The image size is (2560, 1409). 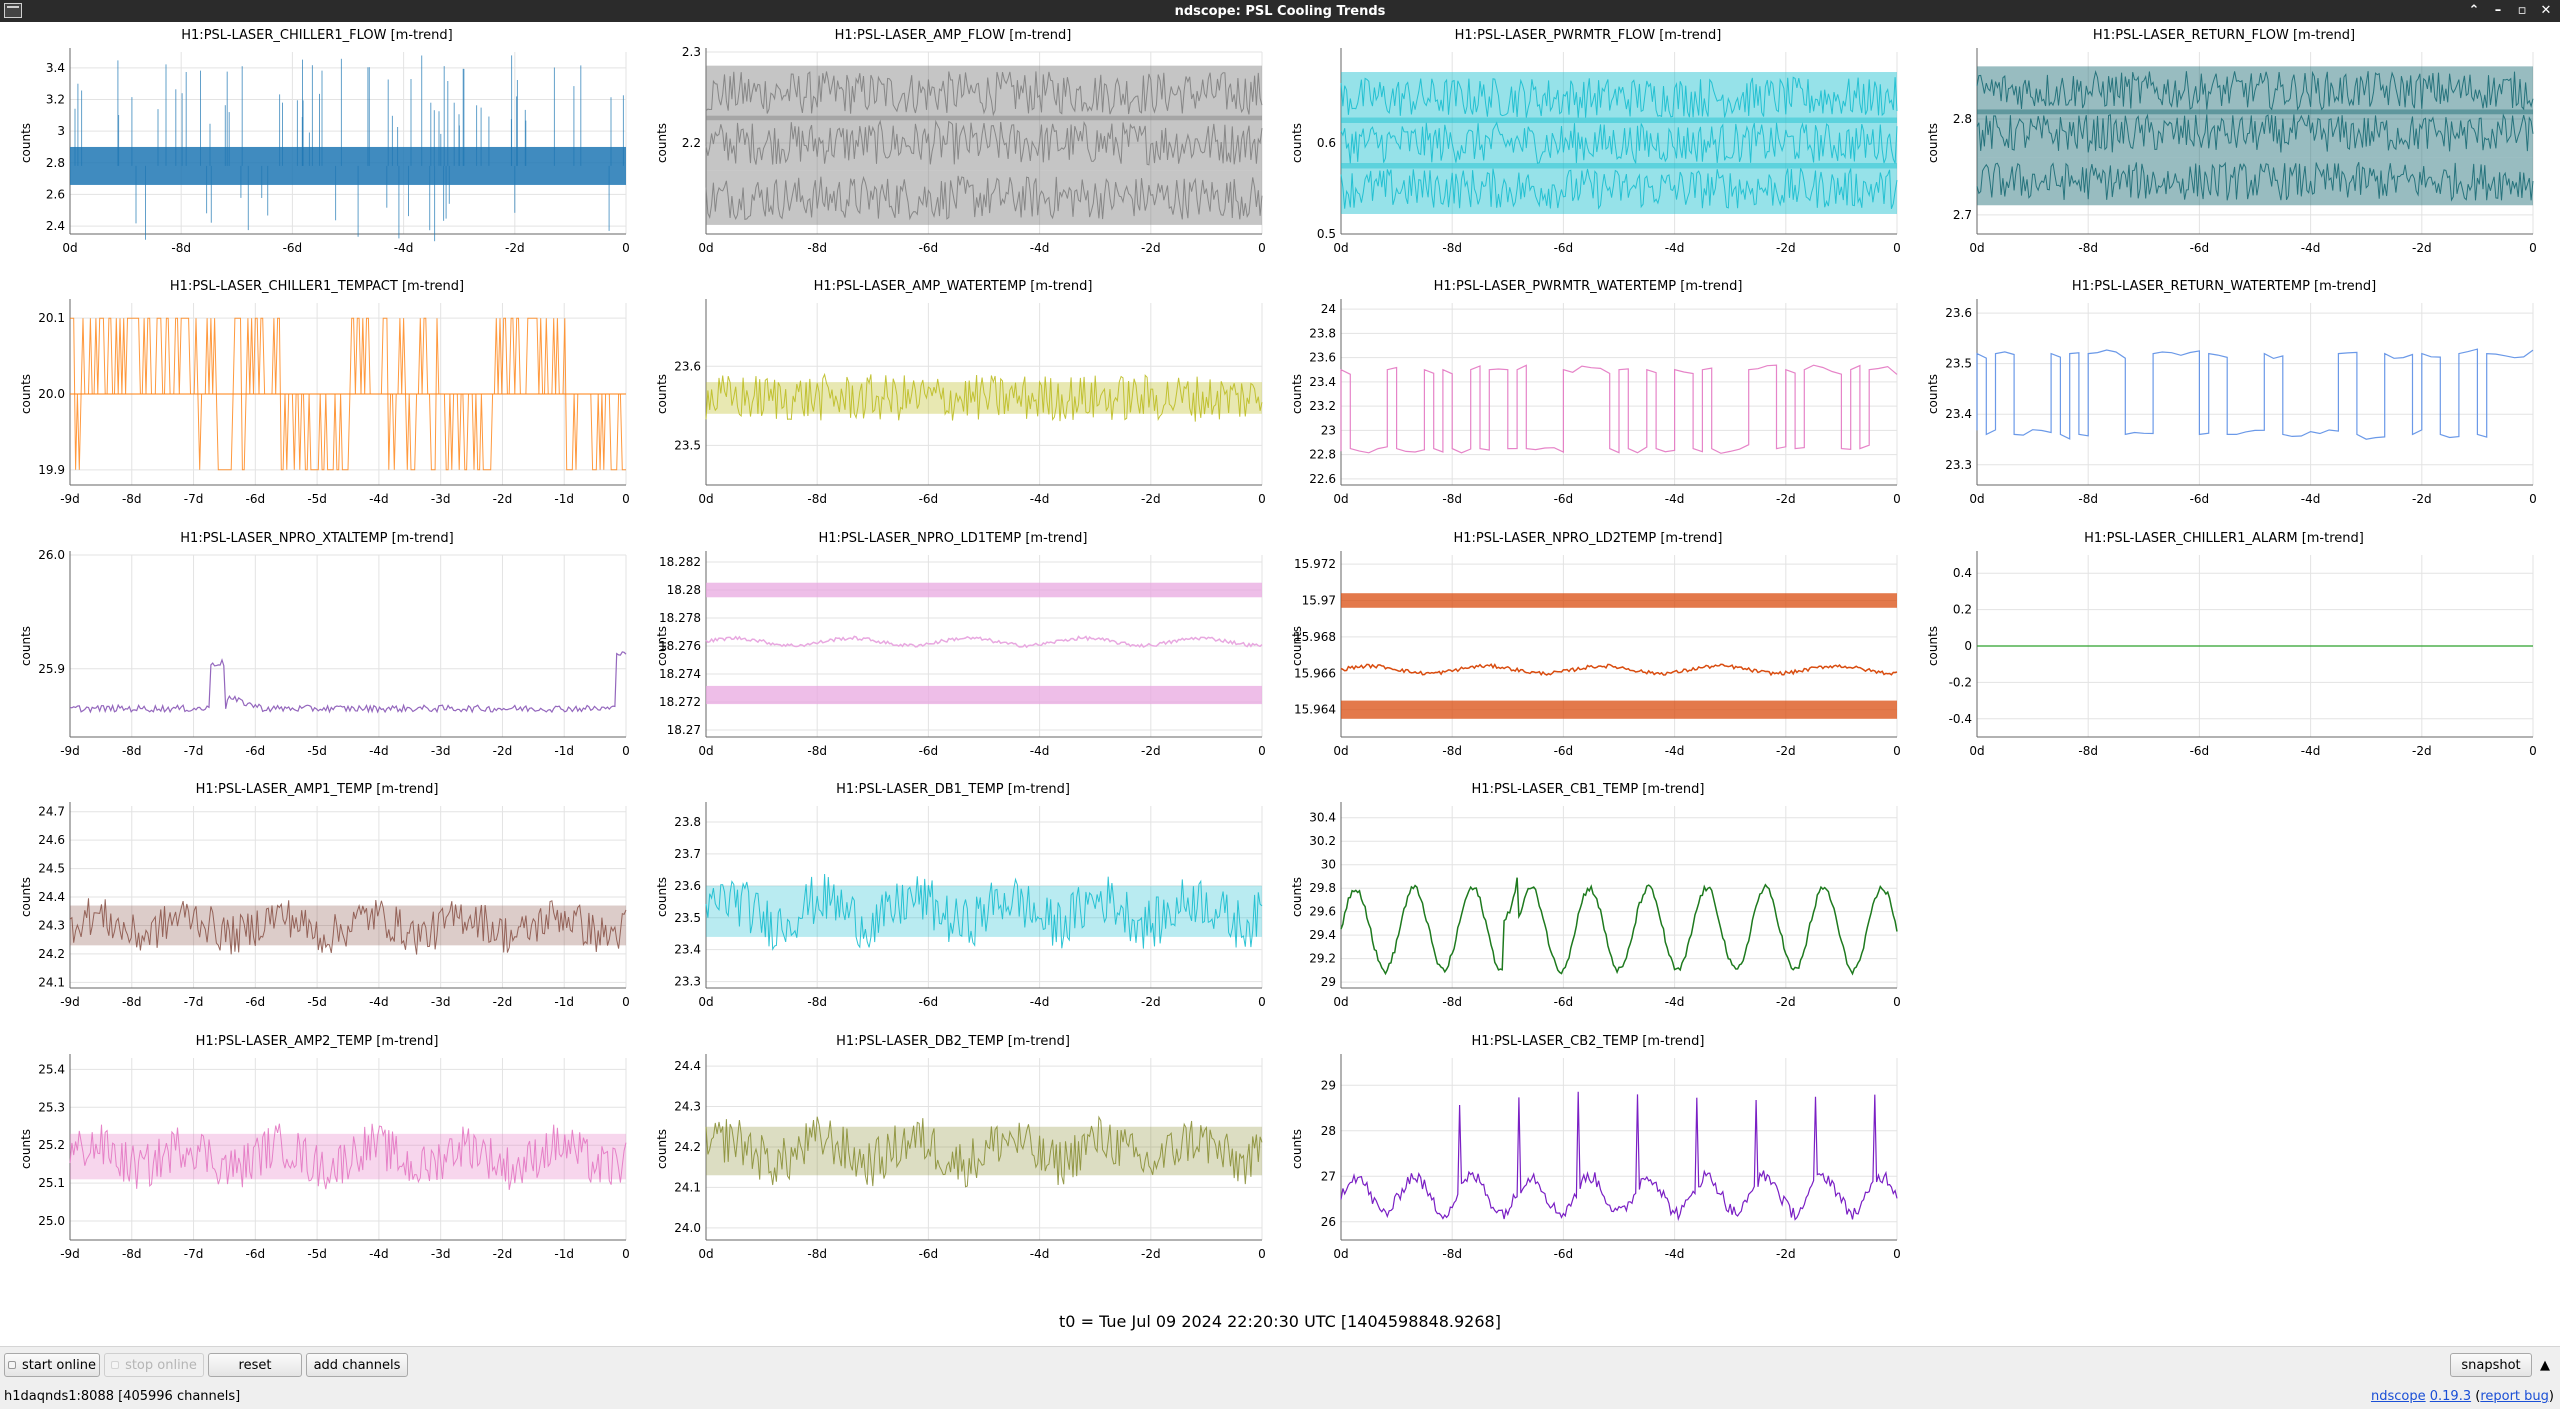 What do you see at coordinates (2522, 10) in the screenshot?
I see `maximize-icon: ▫` at bounding box center [2522, 10].